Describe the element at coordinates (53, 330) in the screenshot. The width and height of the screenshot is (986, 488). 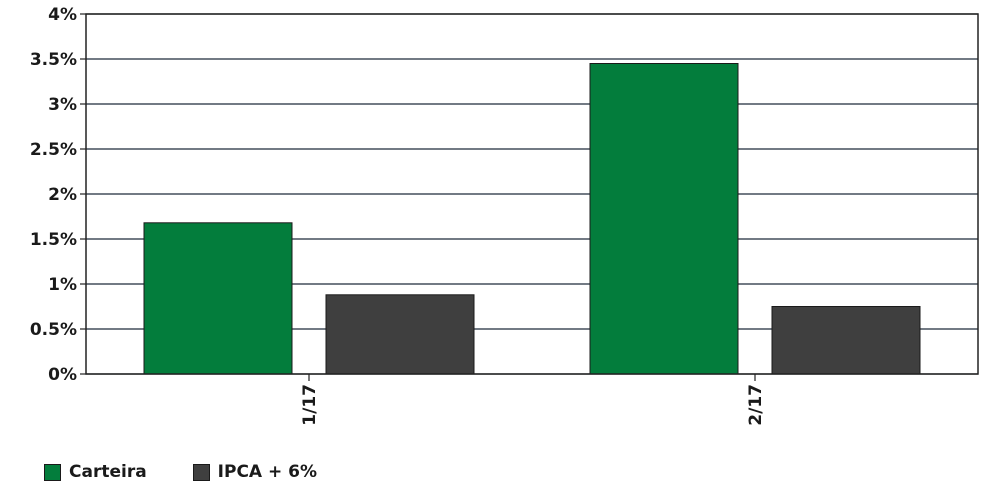
I see `y-tick-label: 0.5%` at that location.